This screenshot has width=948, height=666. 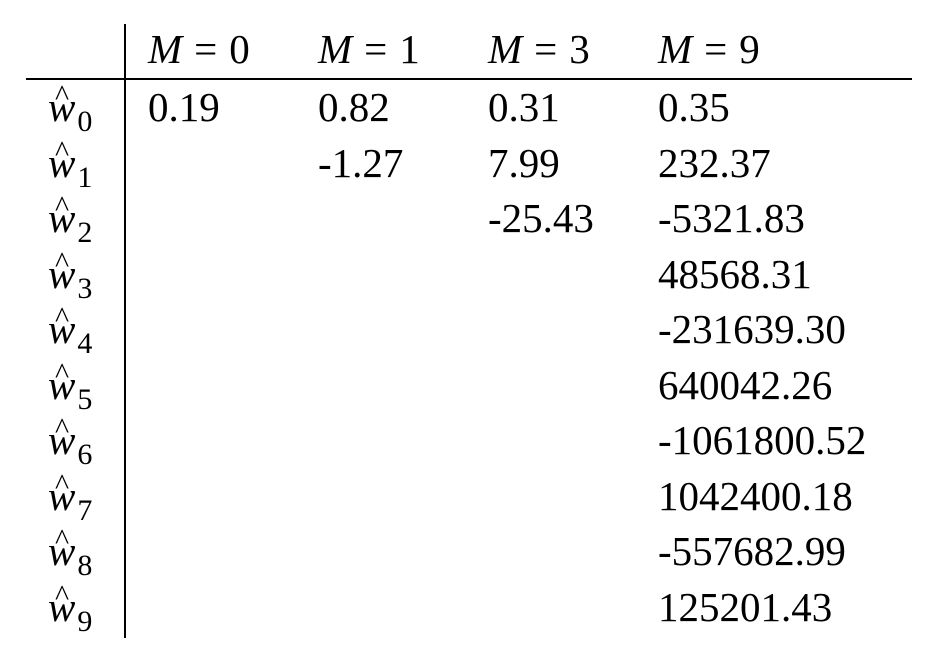 I want to click on weight-symbol: w ^ 5, so click(x=70, y=392).